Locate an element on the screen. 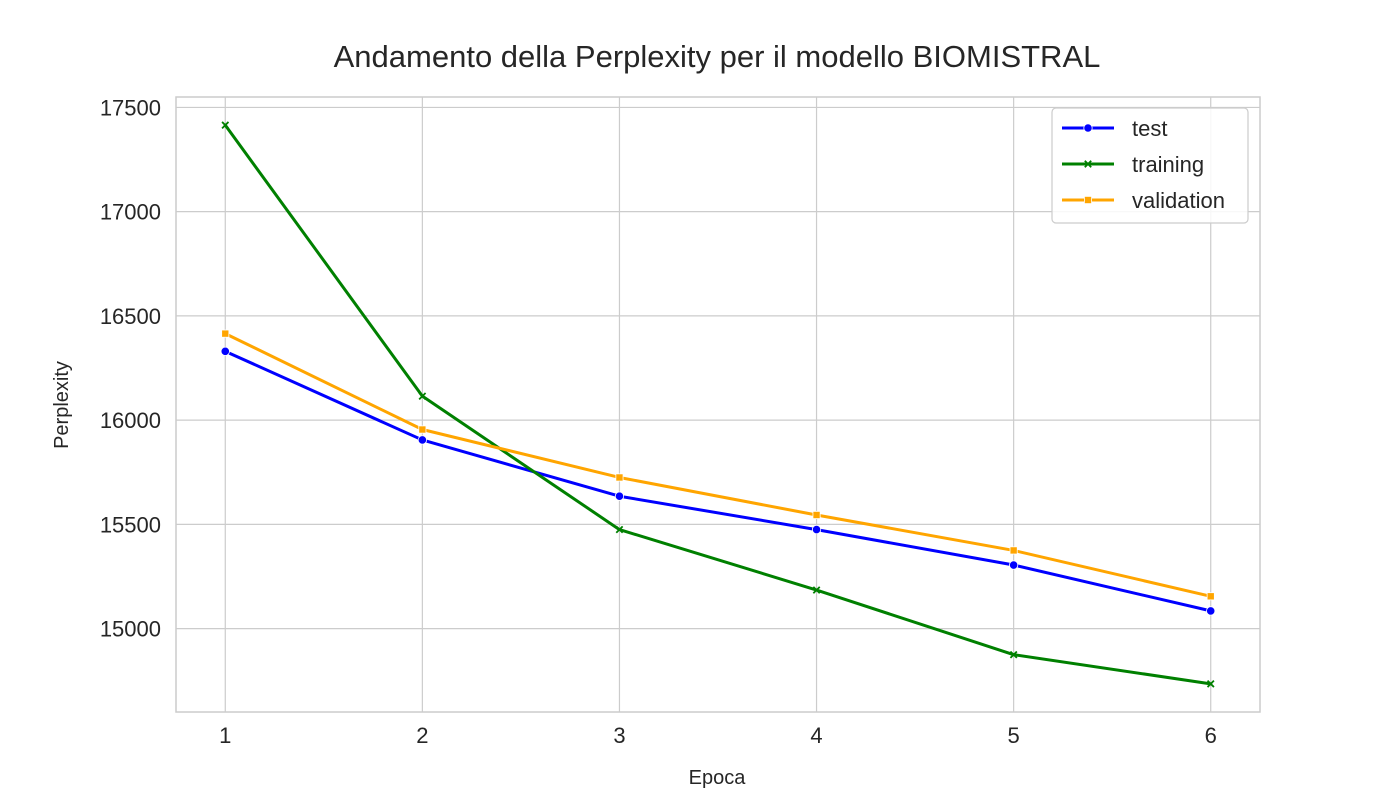 Image resolution: width=1400 pixels, height=800 pixels. legend-label: test is located at coordinates (1149, 128).